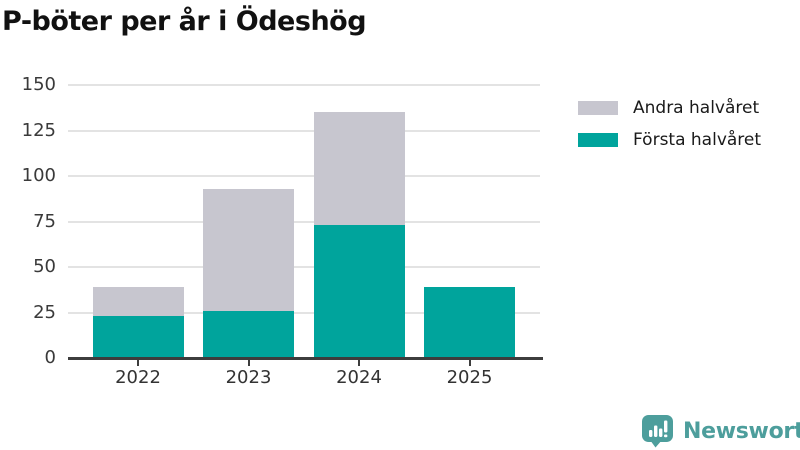 Image resolution: width=800 pixels, height=450 pixels. Describe the element at coordinates (184, 21) in the screenshot. I see `page-title: P-böter per år i Ödeshög` at that location.